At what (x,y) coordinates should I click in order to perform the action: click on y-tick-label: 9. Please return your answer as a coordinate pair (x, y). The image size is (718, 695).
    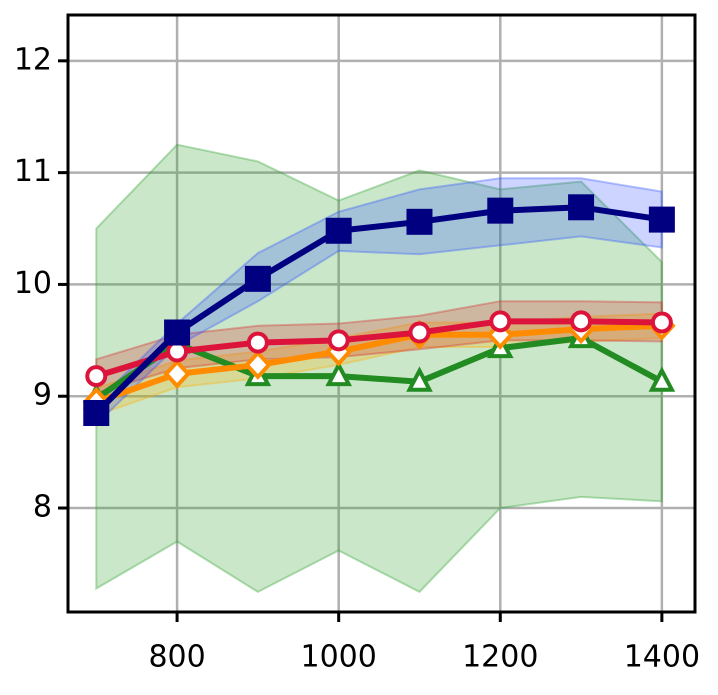
    Looking at the image, I should click on (42, 395).